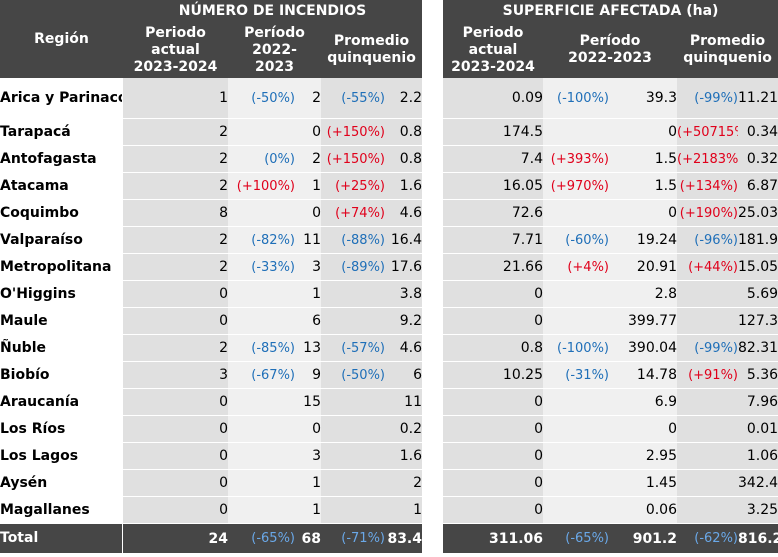 The height and width of the screenshot is (557, 778). I want to click on region-cell: Metropolitana, so click(61, 267).